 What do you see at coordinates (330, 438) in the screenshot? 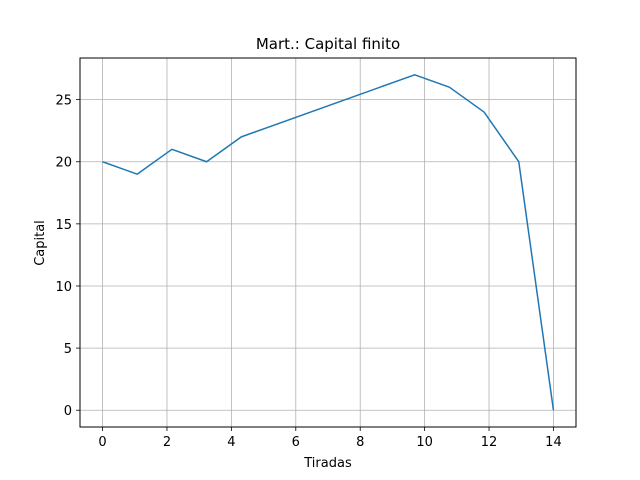
I see `x-axis-ticks: 0 2 4 6 8 10 12 14` at bounding box center [330, 438].